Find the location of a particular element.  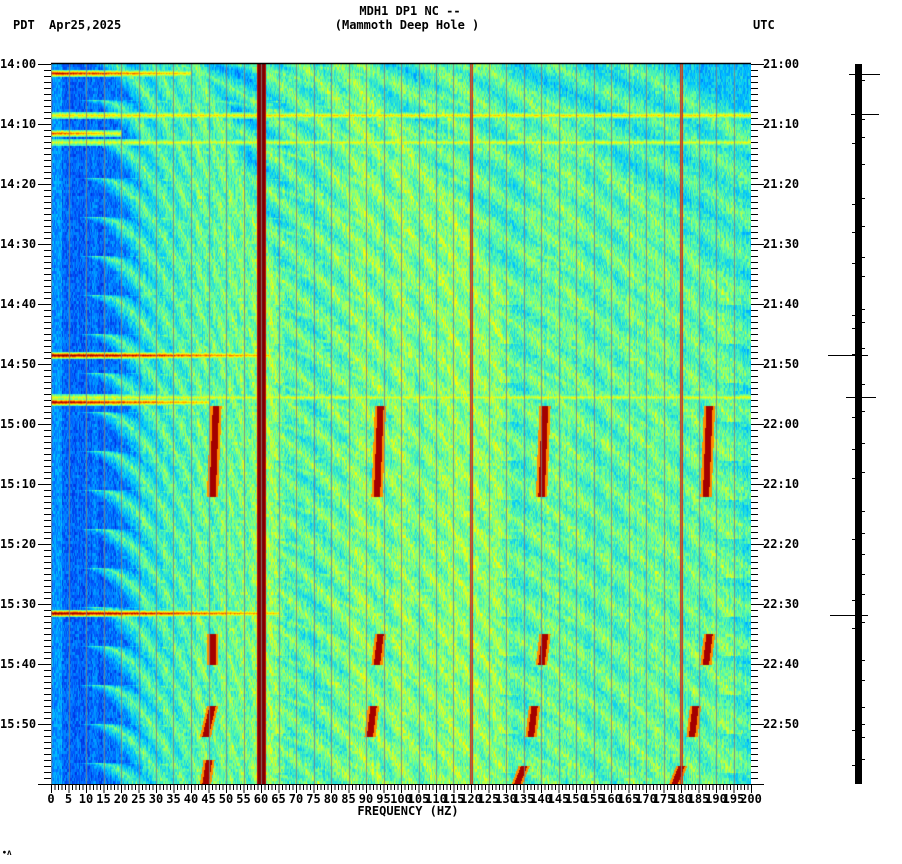

y-tick-label-left: 15:30 is located at coordinates (18, 604).